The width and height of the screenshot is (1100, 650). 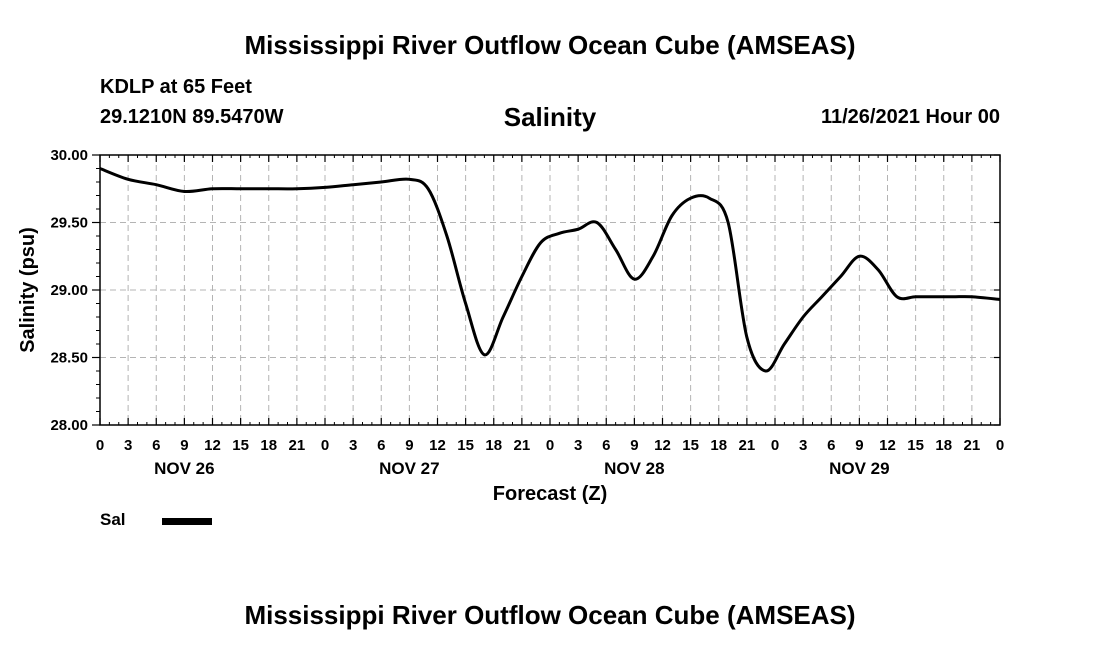 I want to click on y-tick-label: 28.00, so click(x=69, y=425).